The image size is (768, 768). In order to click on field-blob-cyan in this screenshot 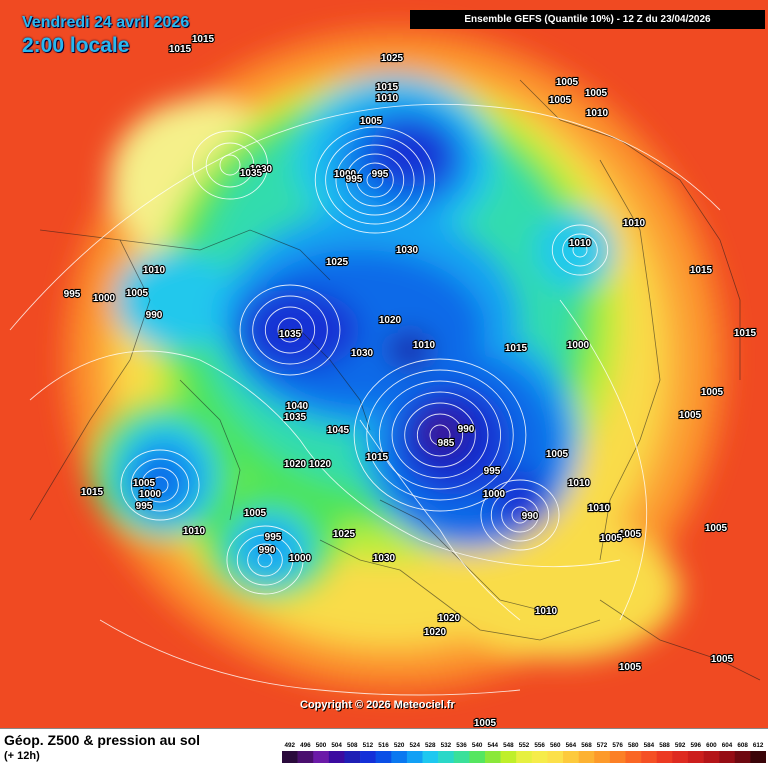, I will do `click(575, 250)`.